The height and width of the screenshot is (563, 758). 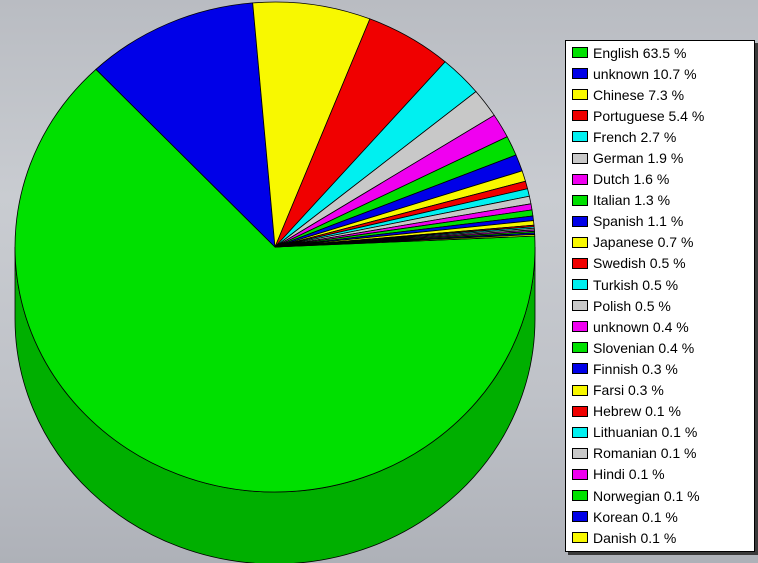 I want to click on legend-item: unknown 0.4 %, so click(x=663, y=326).